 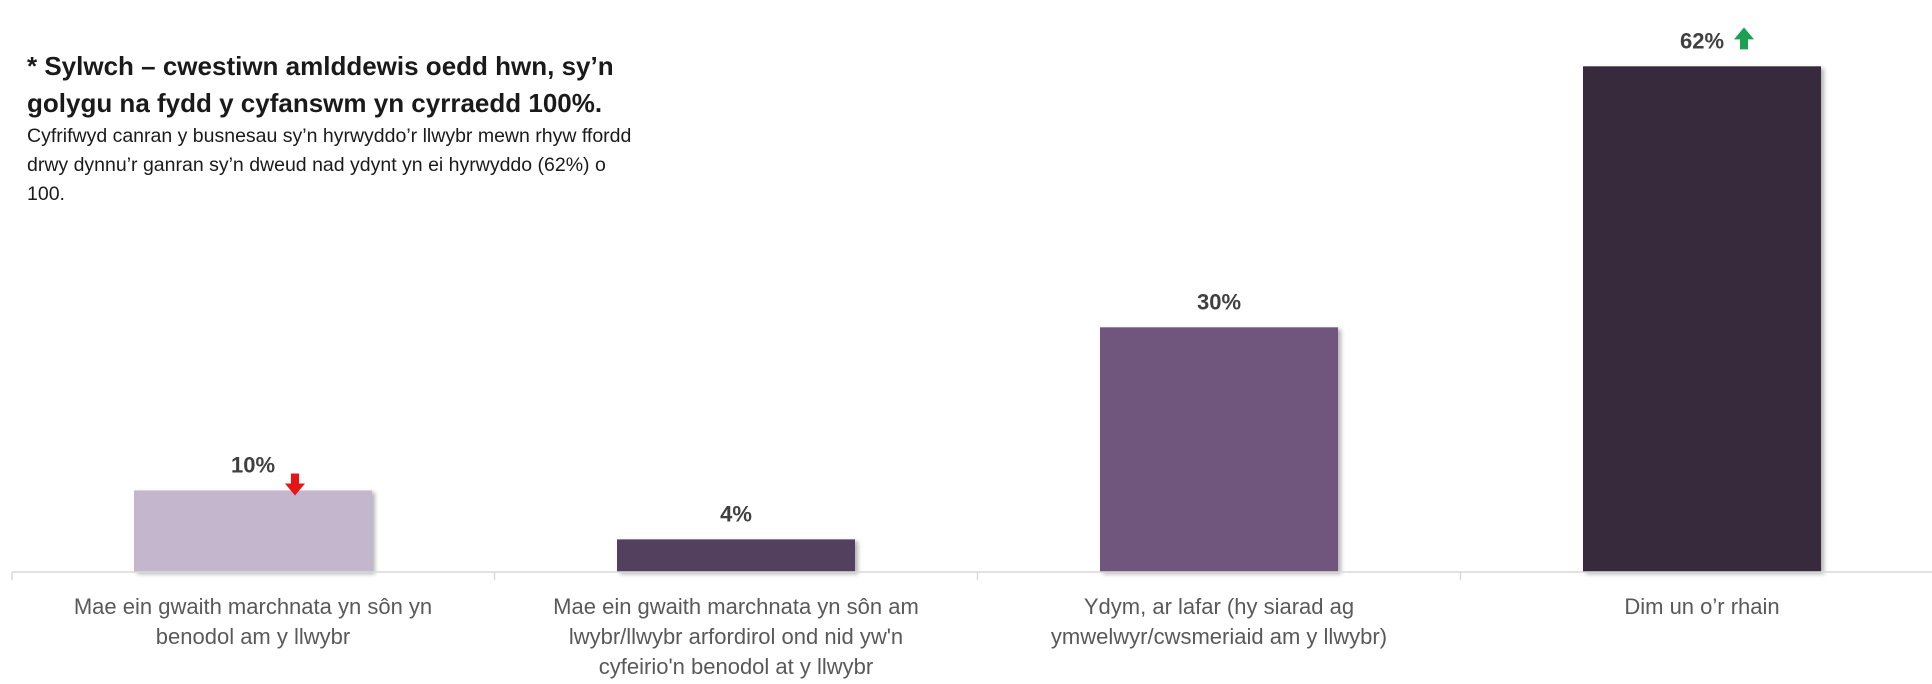 What do you see at coordinates (1702, 40) in the screenshot?
I see `data-label: 62%` at bounding box center [1702, 40].